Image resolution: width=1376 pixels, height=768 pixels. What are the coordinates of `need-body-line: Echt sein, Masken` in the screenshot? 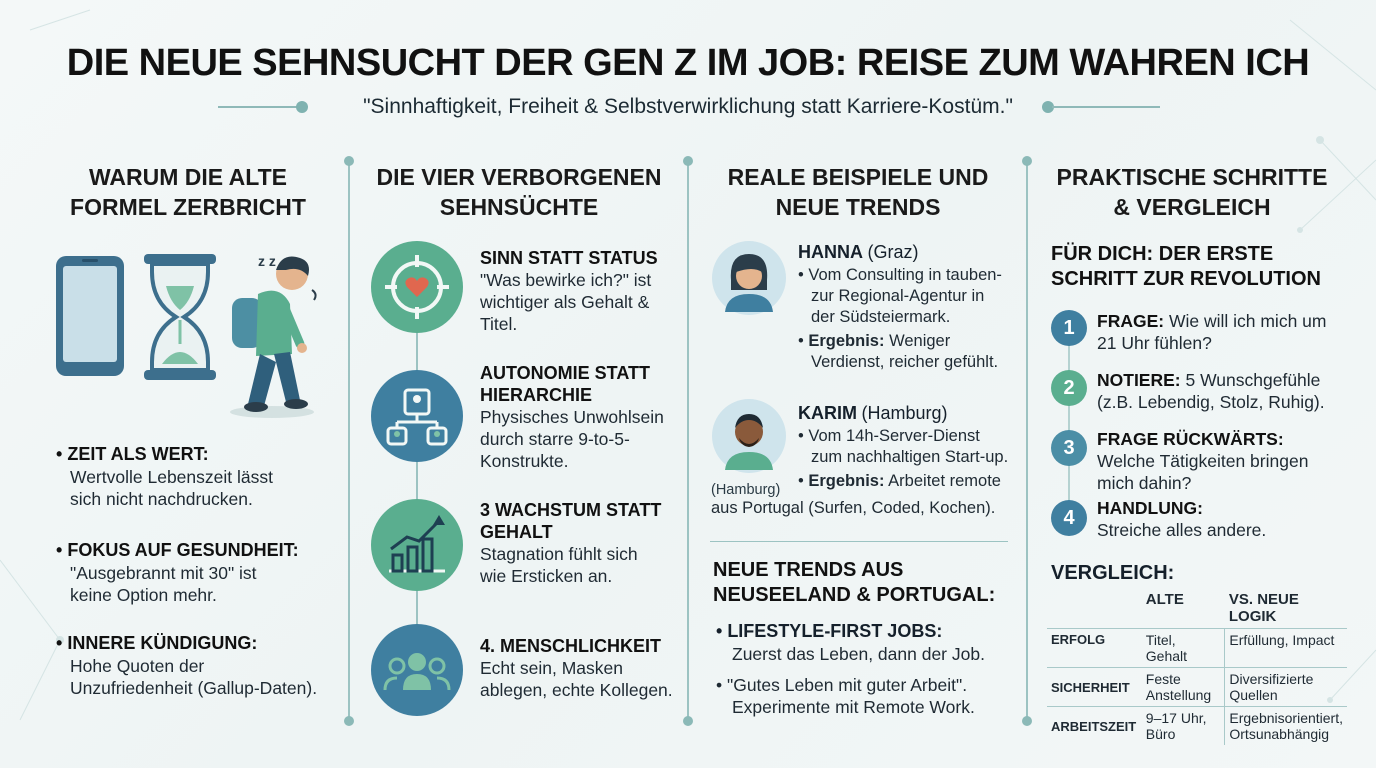 It's located at (551, 668).